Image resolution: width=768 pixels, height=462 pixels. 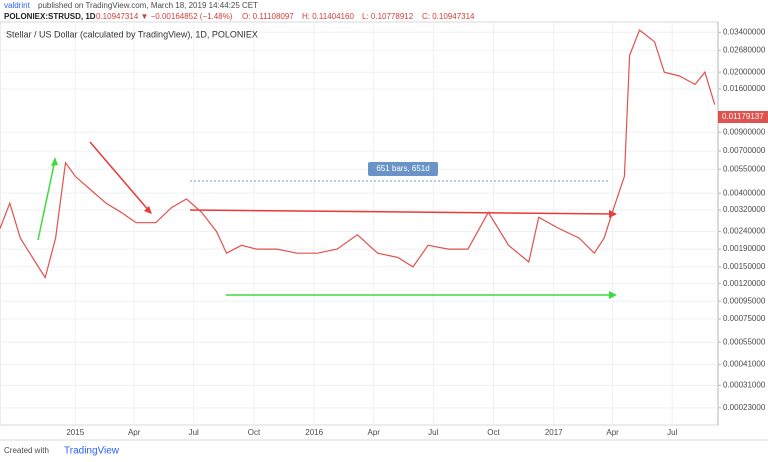 What do you see at coordinates (744, 150) in the screenshot?
I see `y-tick-label: 0.00700000` at bounding box center [744, 150].